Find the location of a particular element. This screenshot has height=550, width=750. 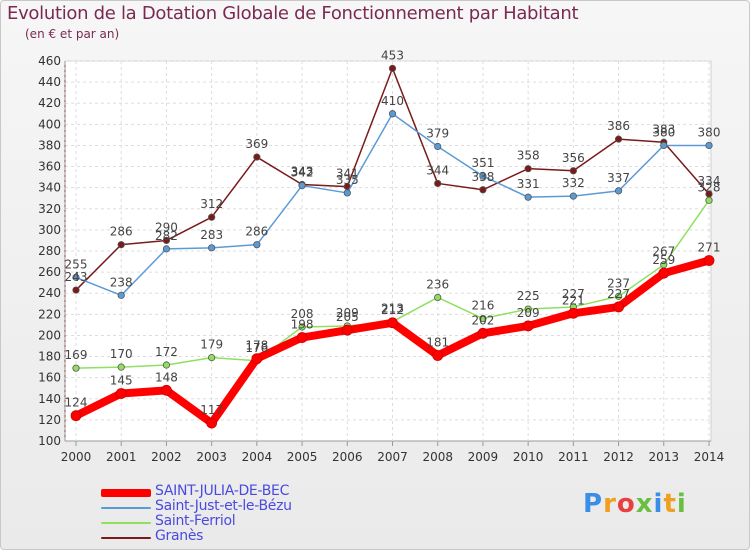

data-label: 212 is located at coordinates (392, 310).